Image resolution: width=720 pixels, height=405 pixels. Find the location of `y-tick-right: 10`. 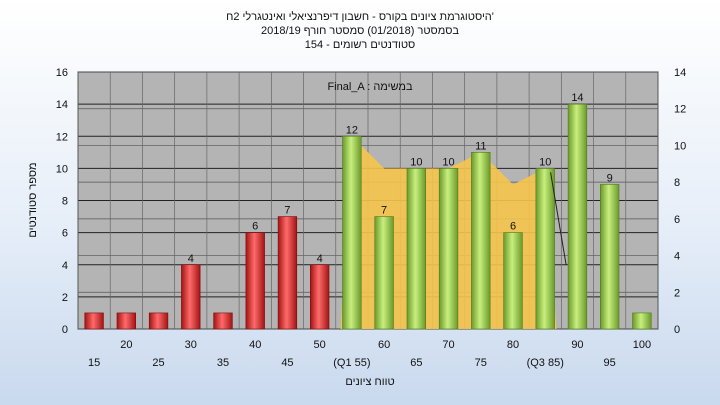

y-tick-right: 10 is located at coordinates (680, 146).